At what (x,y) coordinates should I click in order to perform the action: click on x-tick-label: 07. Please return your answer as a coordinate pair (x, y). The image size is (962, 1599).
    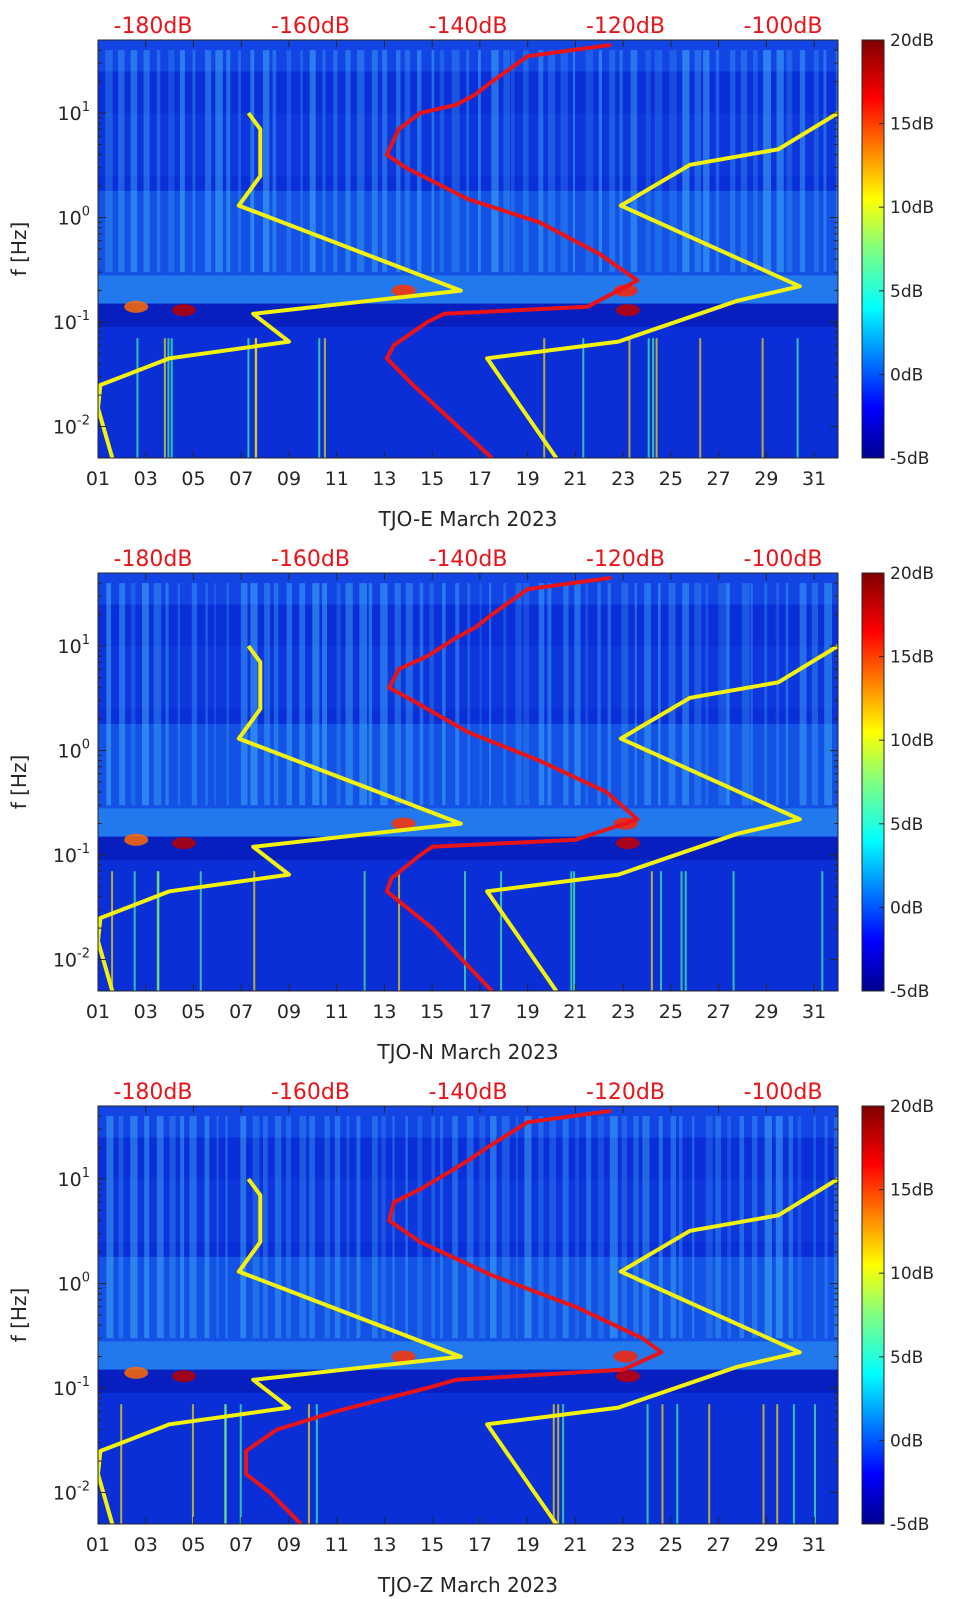
    Looking at the image, I should click on (241, 479).